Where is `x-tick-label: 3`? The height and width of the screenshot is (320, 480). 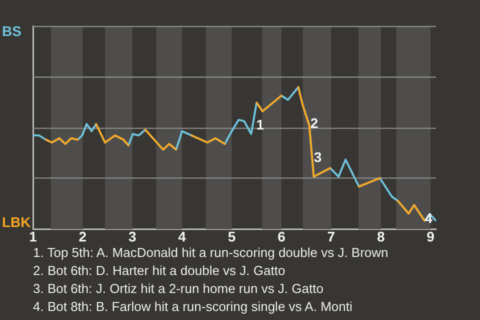
x-tick-label: 3 is located at coordinates (132, 236).